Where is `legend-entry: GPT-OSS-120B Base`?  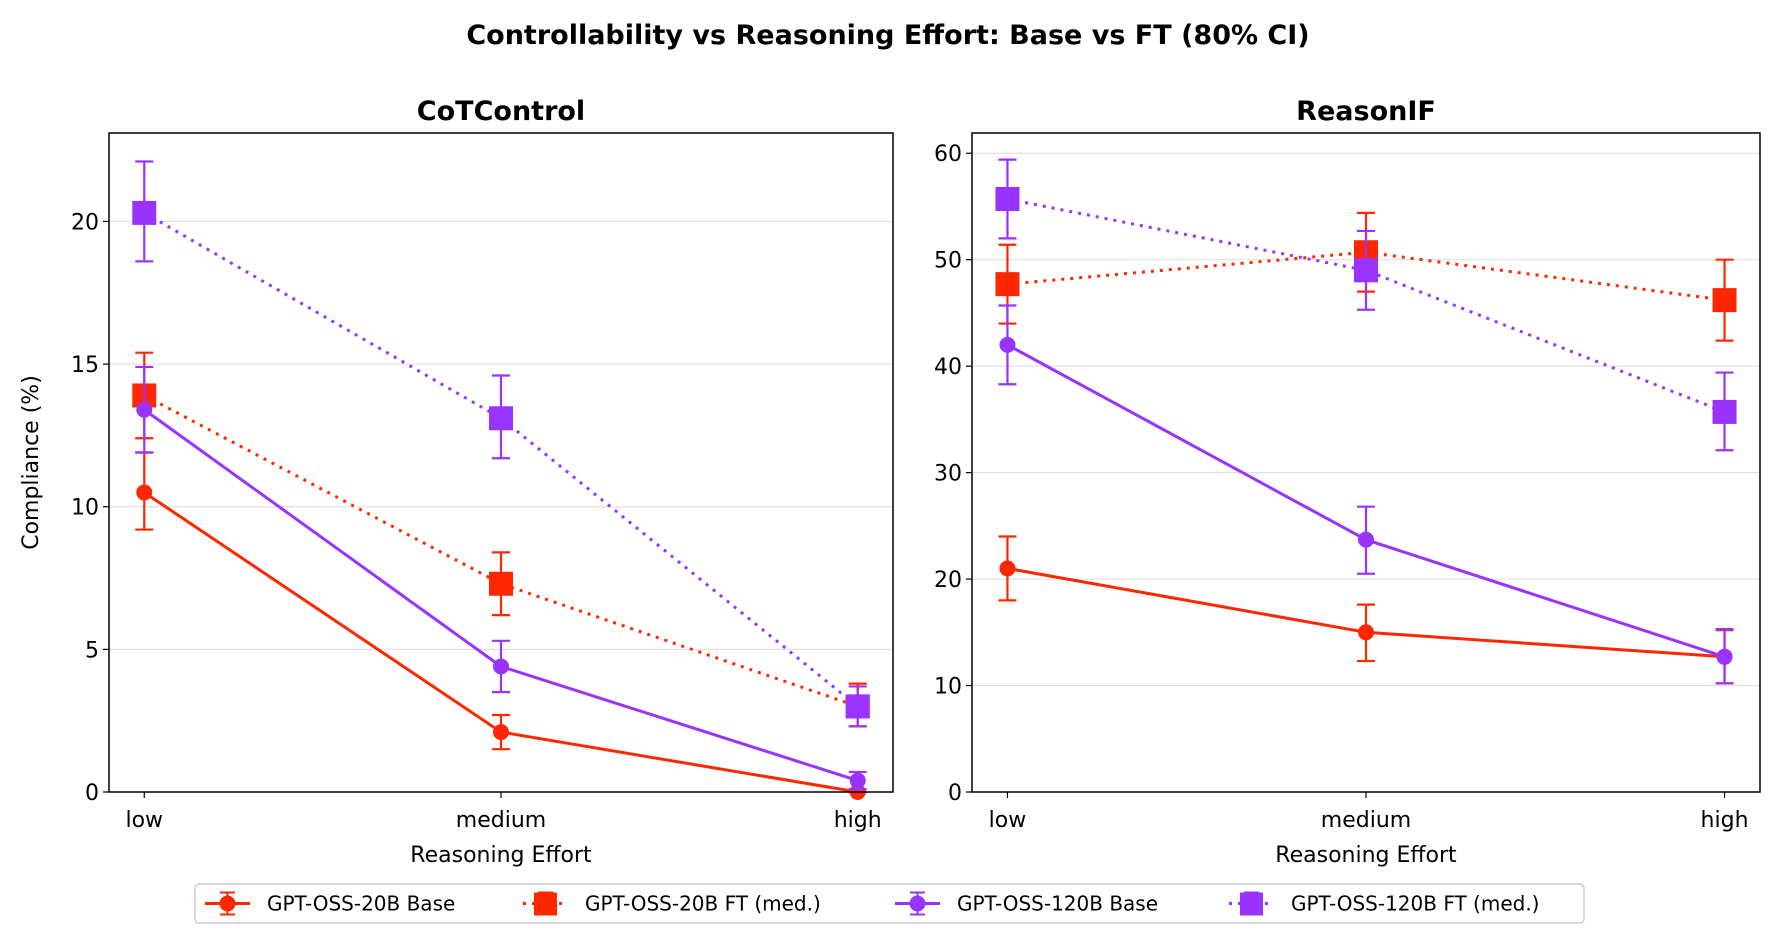
legend-entry: GPT-OSS-120B Base is located at coordinates (1026, 903).